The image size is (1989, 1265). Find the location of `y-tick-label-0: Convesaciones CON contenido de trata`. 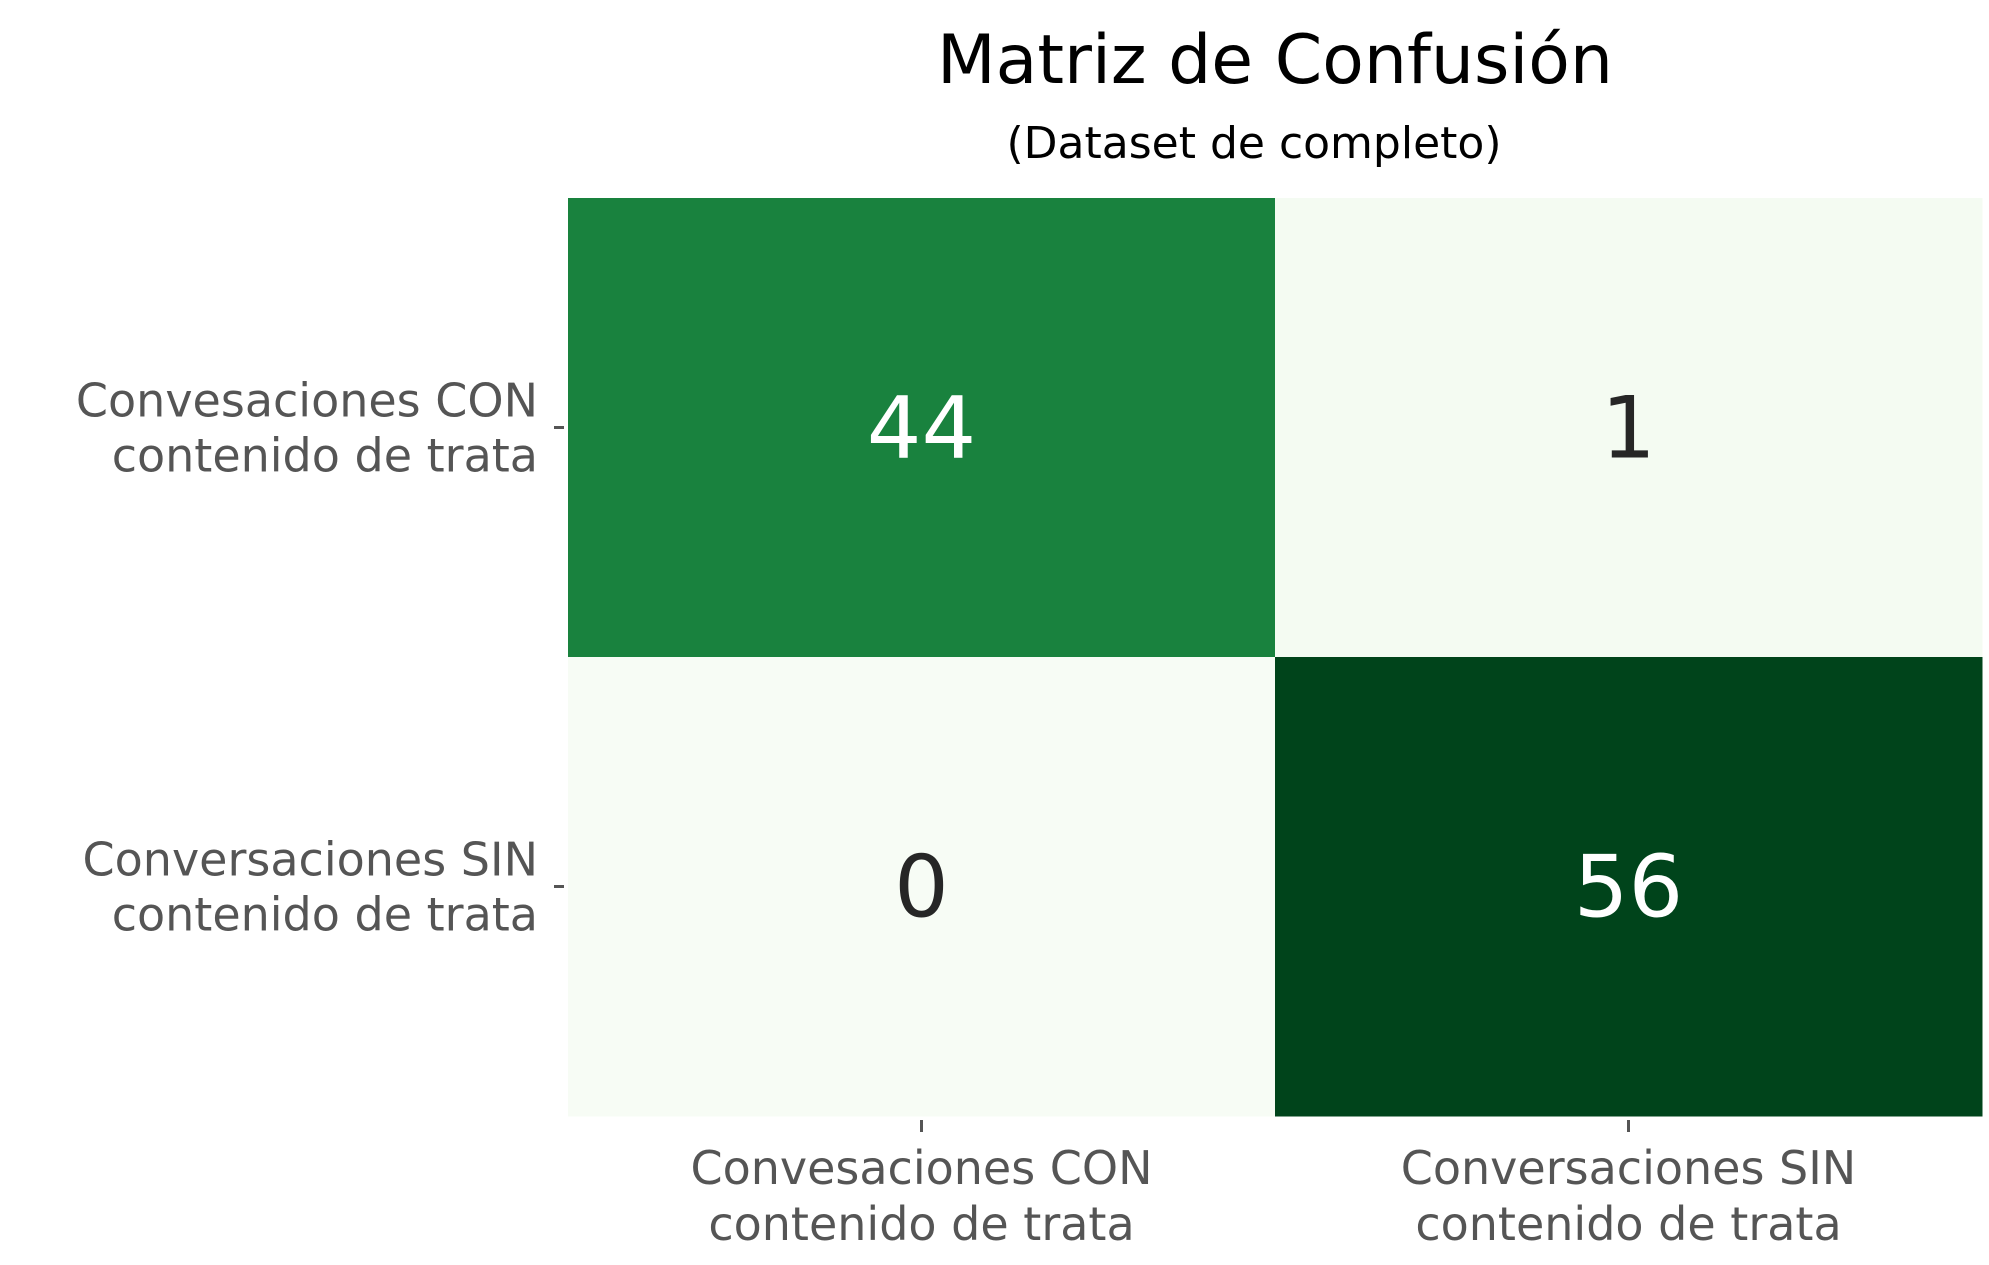

y-tick-label-0: Convesaciones CON contenido de trata is located at coordinates (307, 428).